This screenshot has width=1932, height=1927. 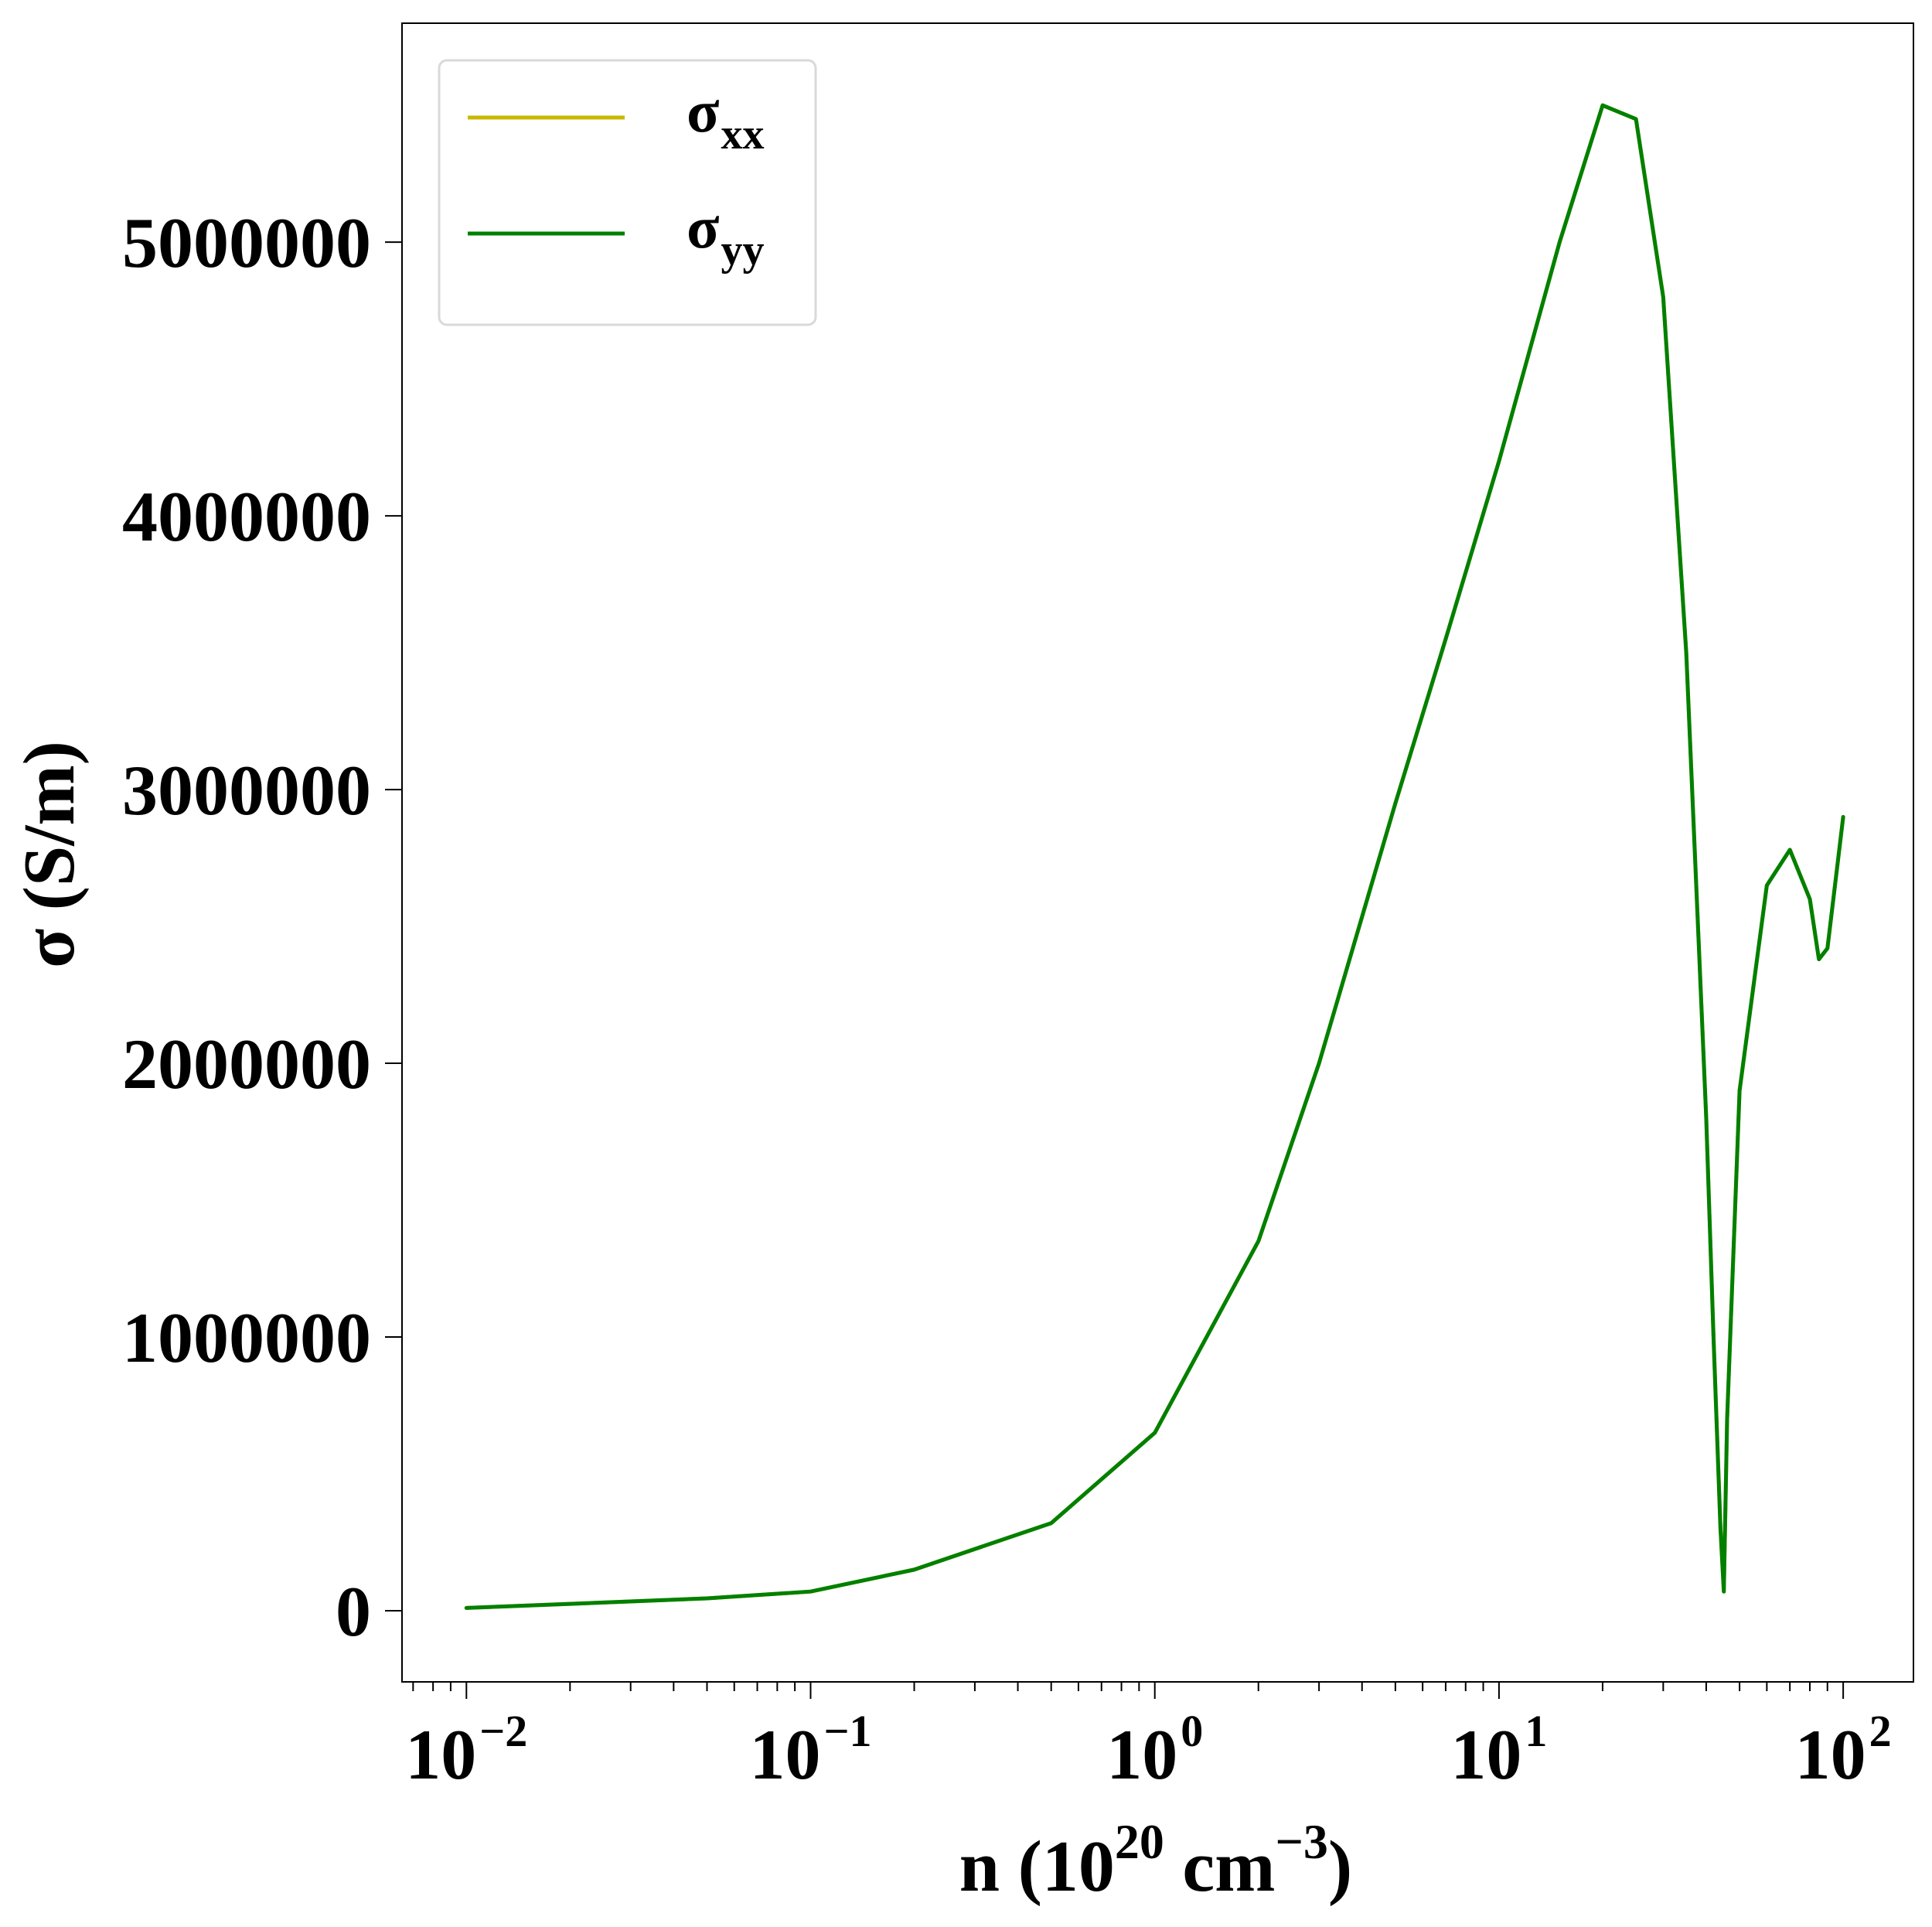 What do you see at coordinates (1154, 1750) in the screenshot?
I see `x-tick-label: 10⁰` at bounding box center [1154, 1750].